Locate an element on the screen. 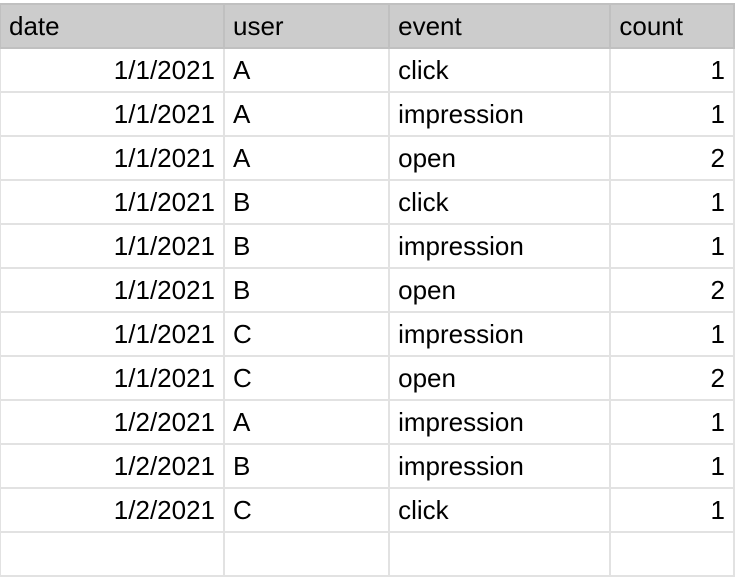 This screenshot has width=736, height=577. table-row-empty is located at coordinates (367, 554).